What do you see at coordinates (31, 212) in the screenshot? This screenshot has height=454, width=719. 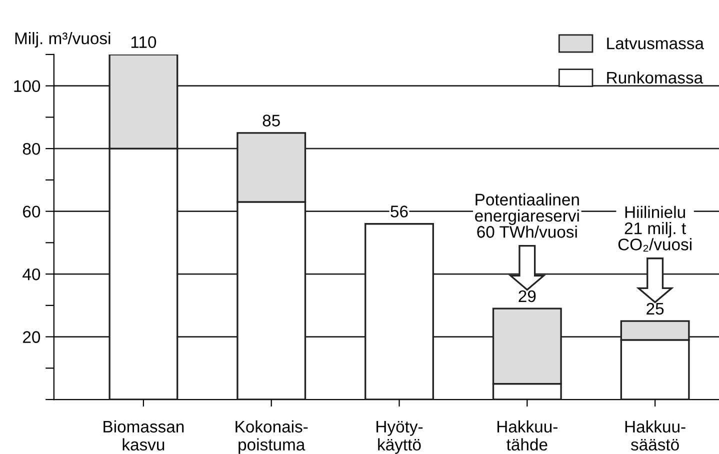 I see `y-tick-label: 60` at bounding box center [31, 212].